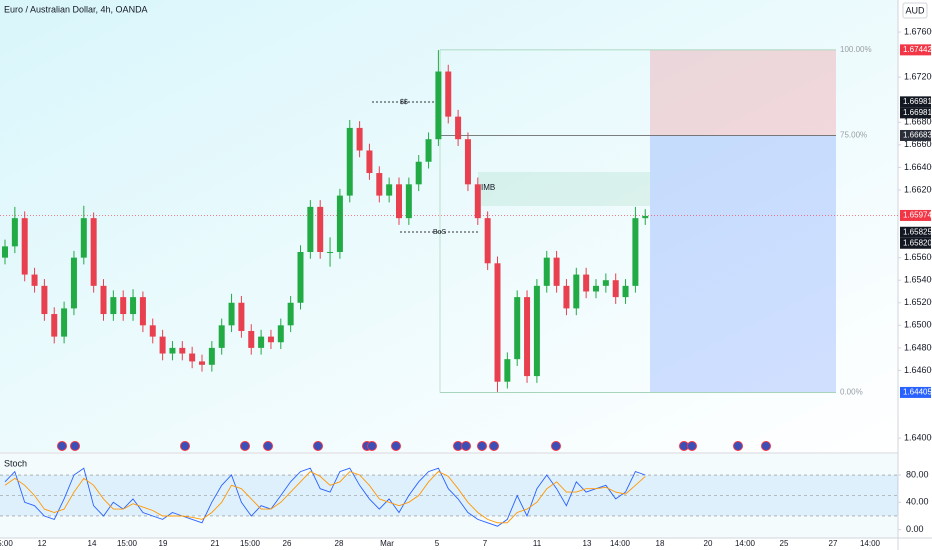  Describe the element at coordinates (6, 543) in the screenshot. I see `x-tick-label: 5:00` at that location.